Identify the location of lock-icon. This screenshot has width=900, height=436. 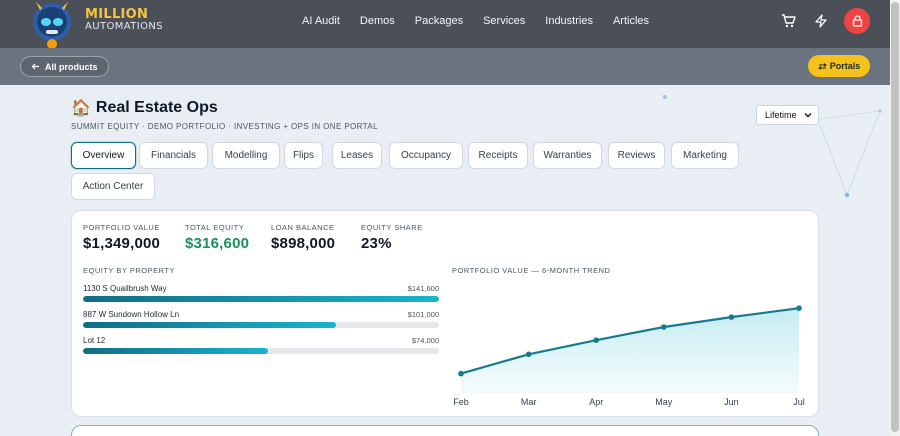
(857, 21).